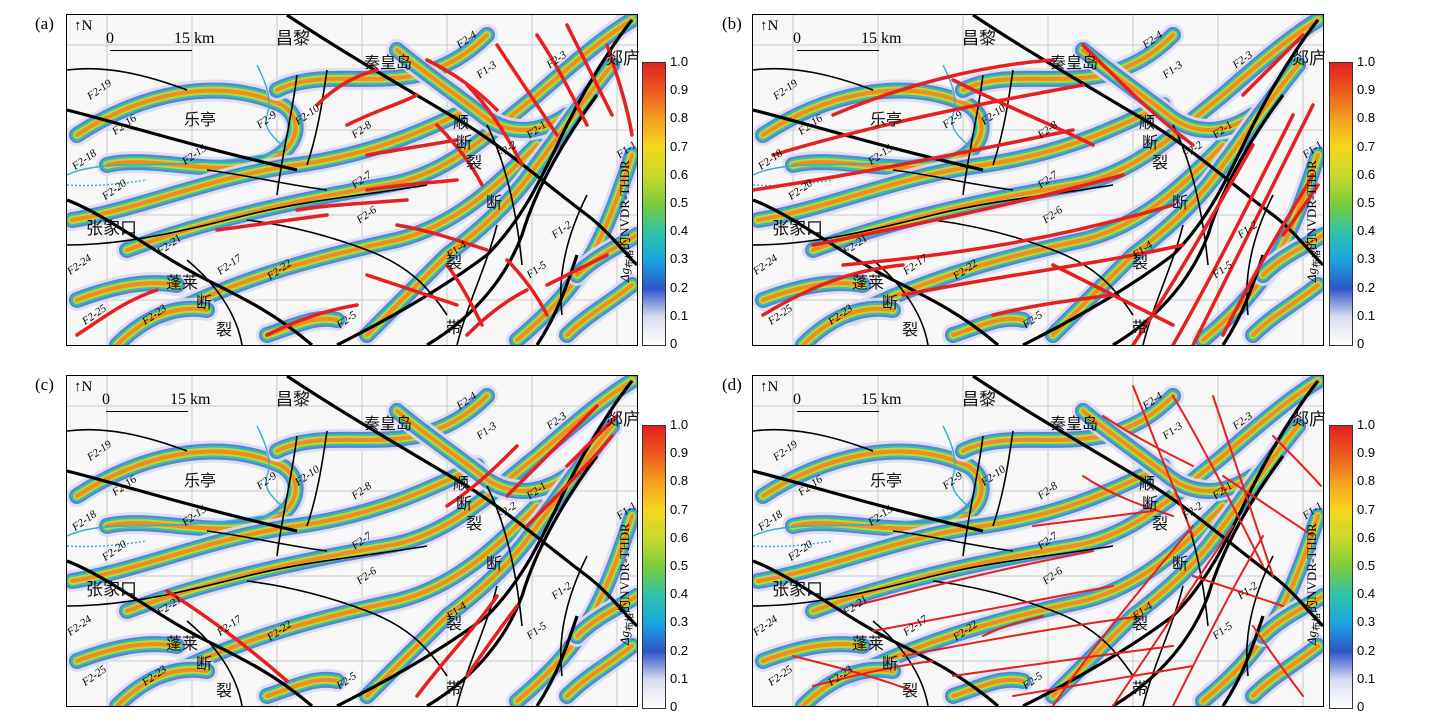 The image size is (1438, 721). What do you see at coordinates (625, 221) in the screenshot?
I see `colorbar-label: Δg布格的NVDR-THDR` at bounding box center [625, 221].